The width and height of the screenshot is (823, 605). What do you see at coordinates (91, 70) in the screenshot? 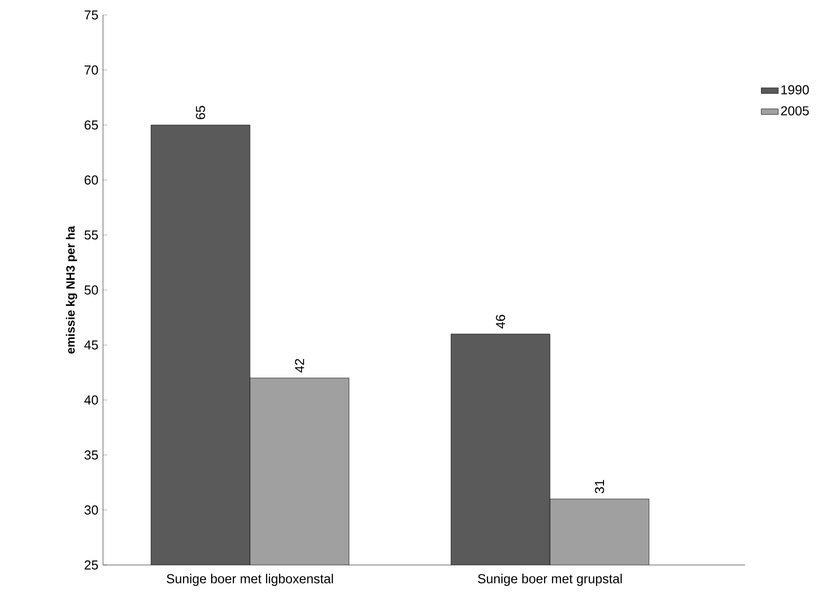
I see `y-tick-label: 70` at bounding box center [91, 70].